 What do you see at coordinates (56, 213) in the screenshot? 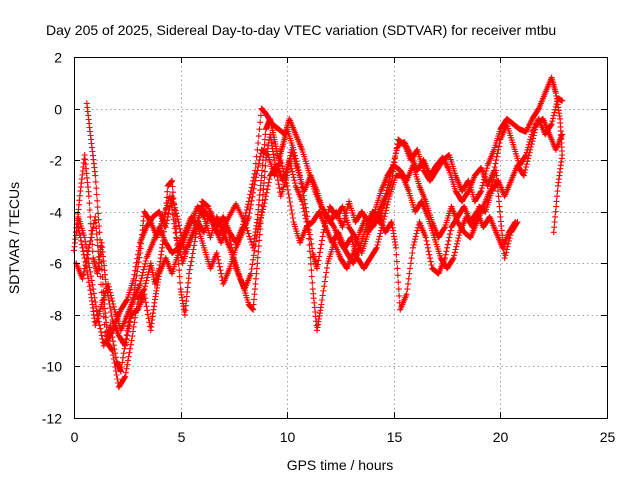
I see `y-tick-label: -4` at bounding box center [56, 213].